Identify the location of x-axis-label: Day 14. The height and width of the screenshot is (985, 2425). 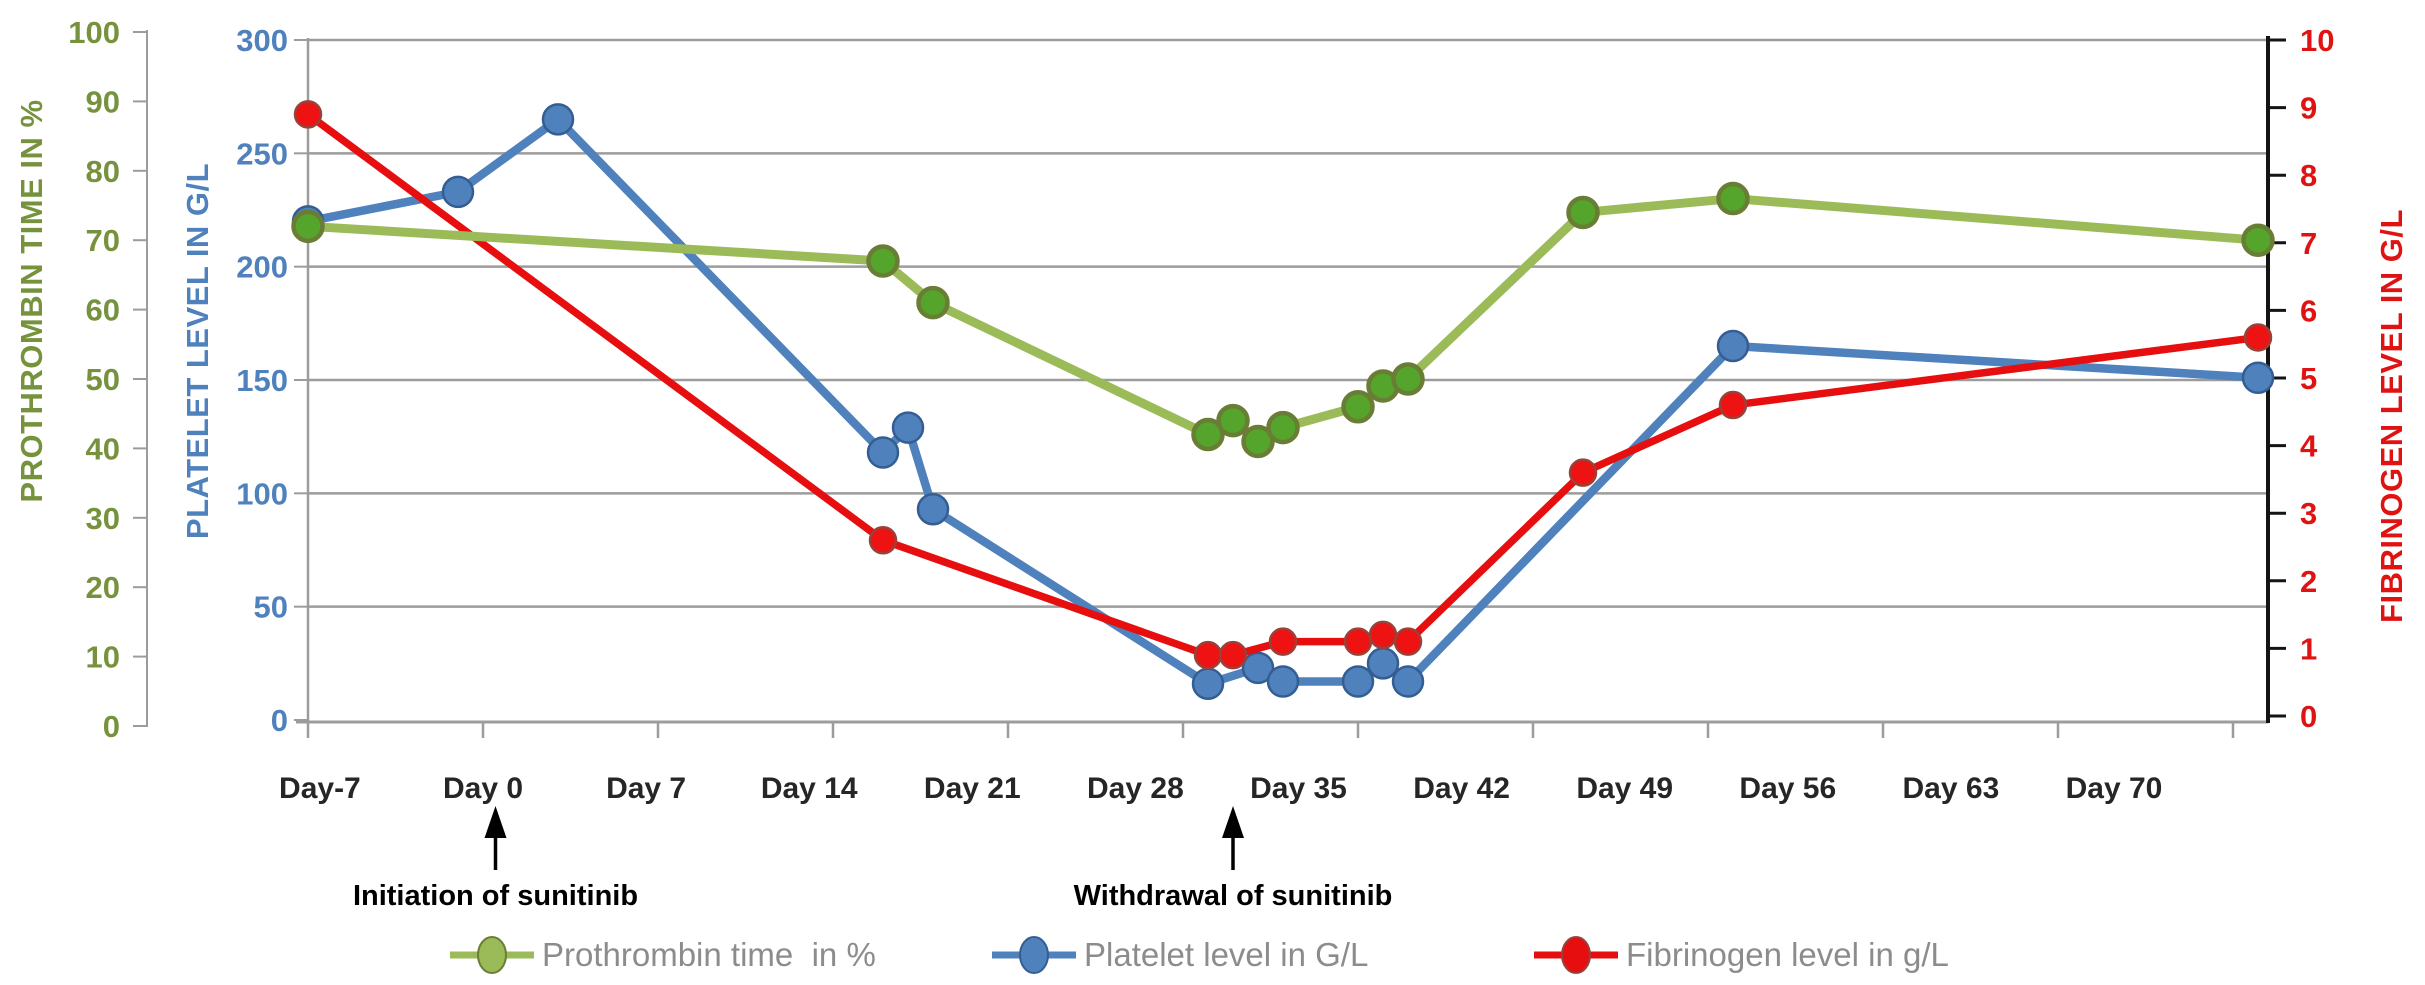
(809, 788).